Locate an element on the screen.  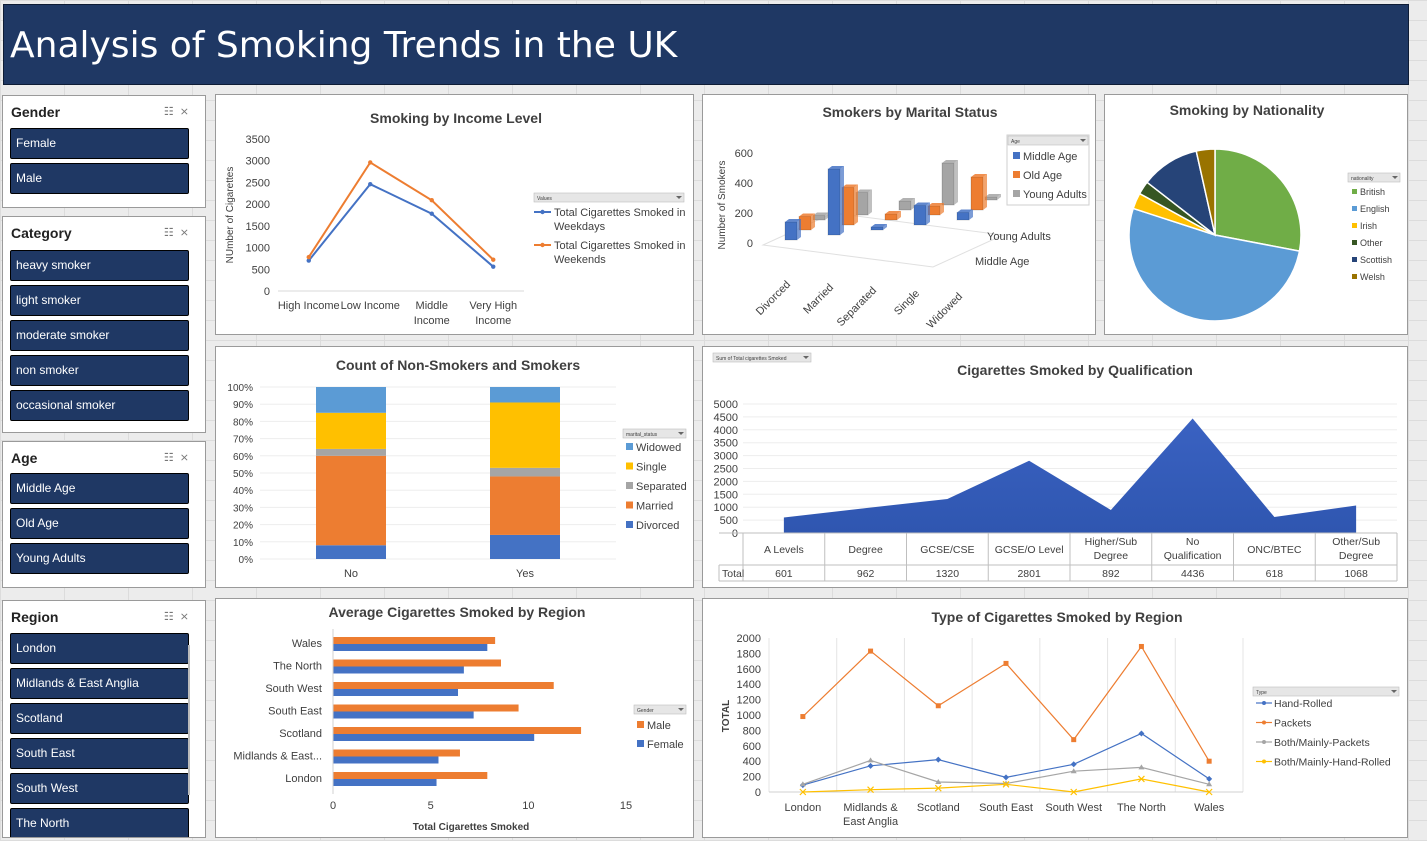
slicer-item-south-west: South West is located at coordinates (99, 788).